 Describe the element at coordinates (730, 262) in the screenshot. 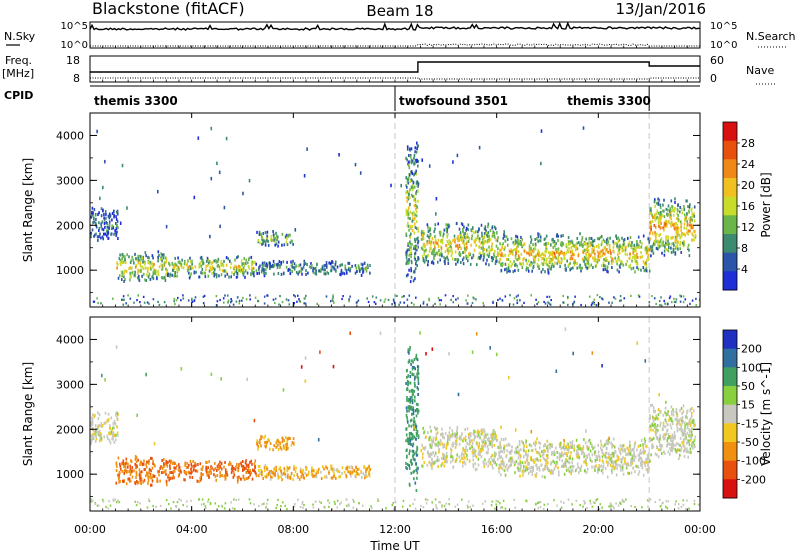

I see `colorbar-segment` at that location.